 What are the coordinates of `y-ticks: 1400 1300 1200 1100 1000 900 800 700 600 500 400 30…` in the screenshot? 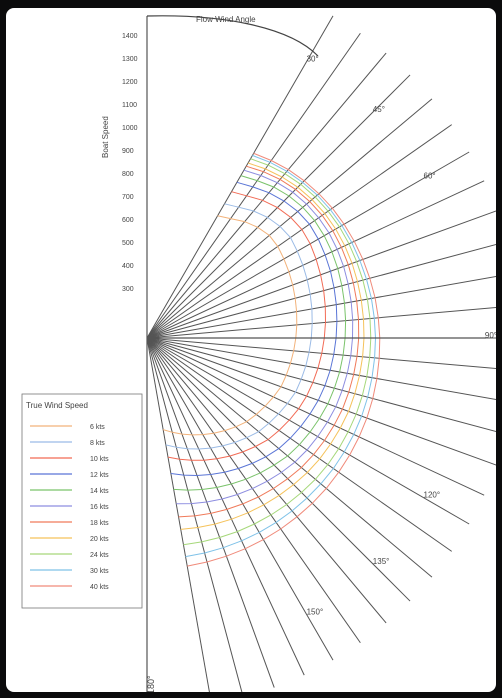 It's located at (130, 163).